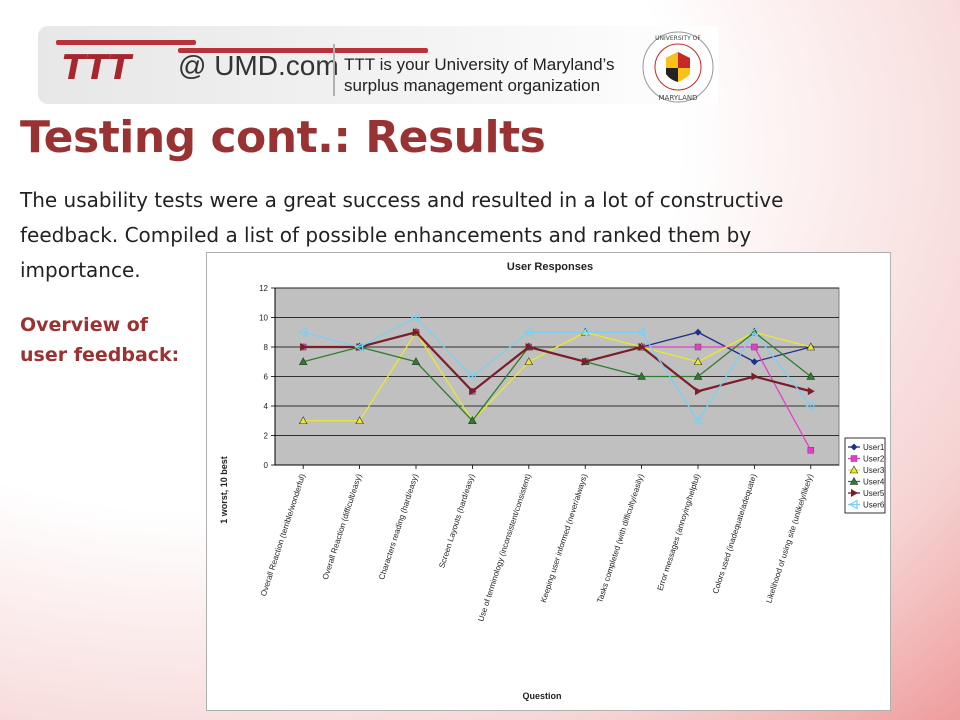 The image size is (960, 720). I want to click on series-line-user6, so click(557, 369).